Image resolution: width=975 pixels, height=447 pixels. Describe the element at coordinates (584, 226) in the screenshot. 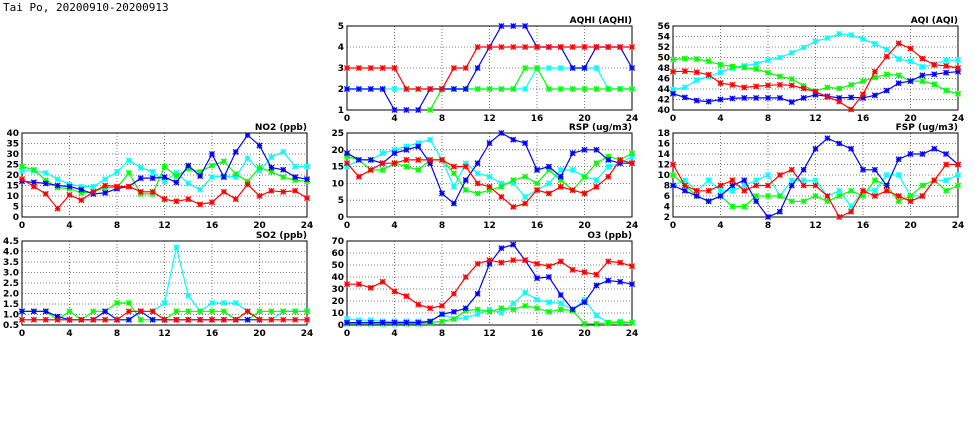

I see `x-tick-label: 20` at that location.